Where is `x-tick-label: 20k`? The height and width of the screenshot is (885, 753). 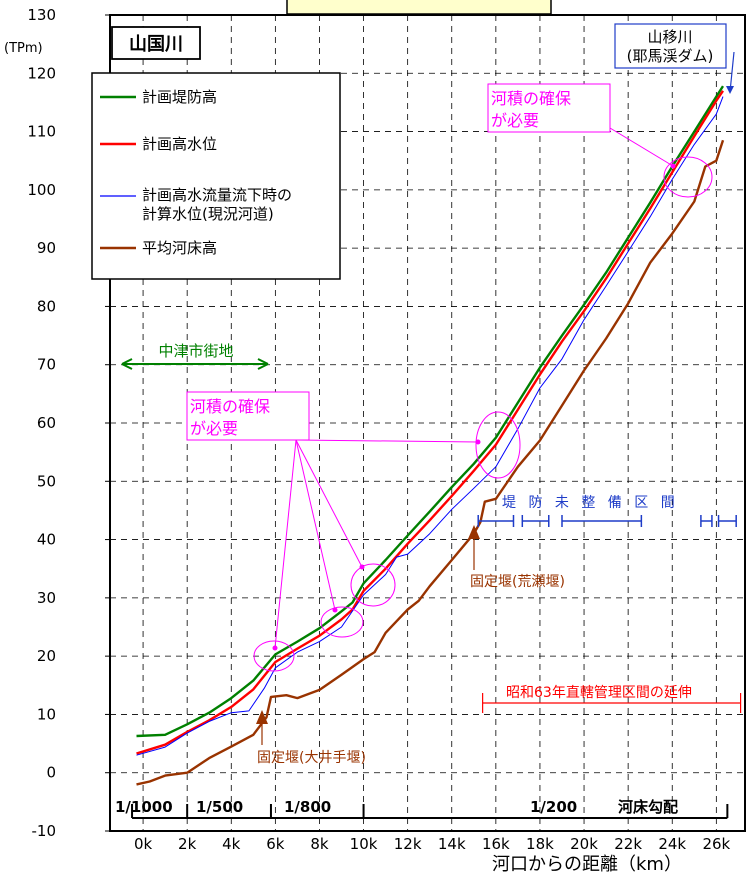
x-tick-label: 20k is located at coordinates (584, 844).